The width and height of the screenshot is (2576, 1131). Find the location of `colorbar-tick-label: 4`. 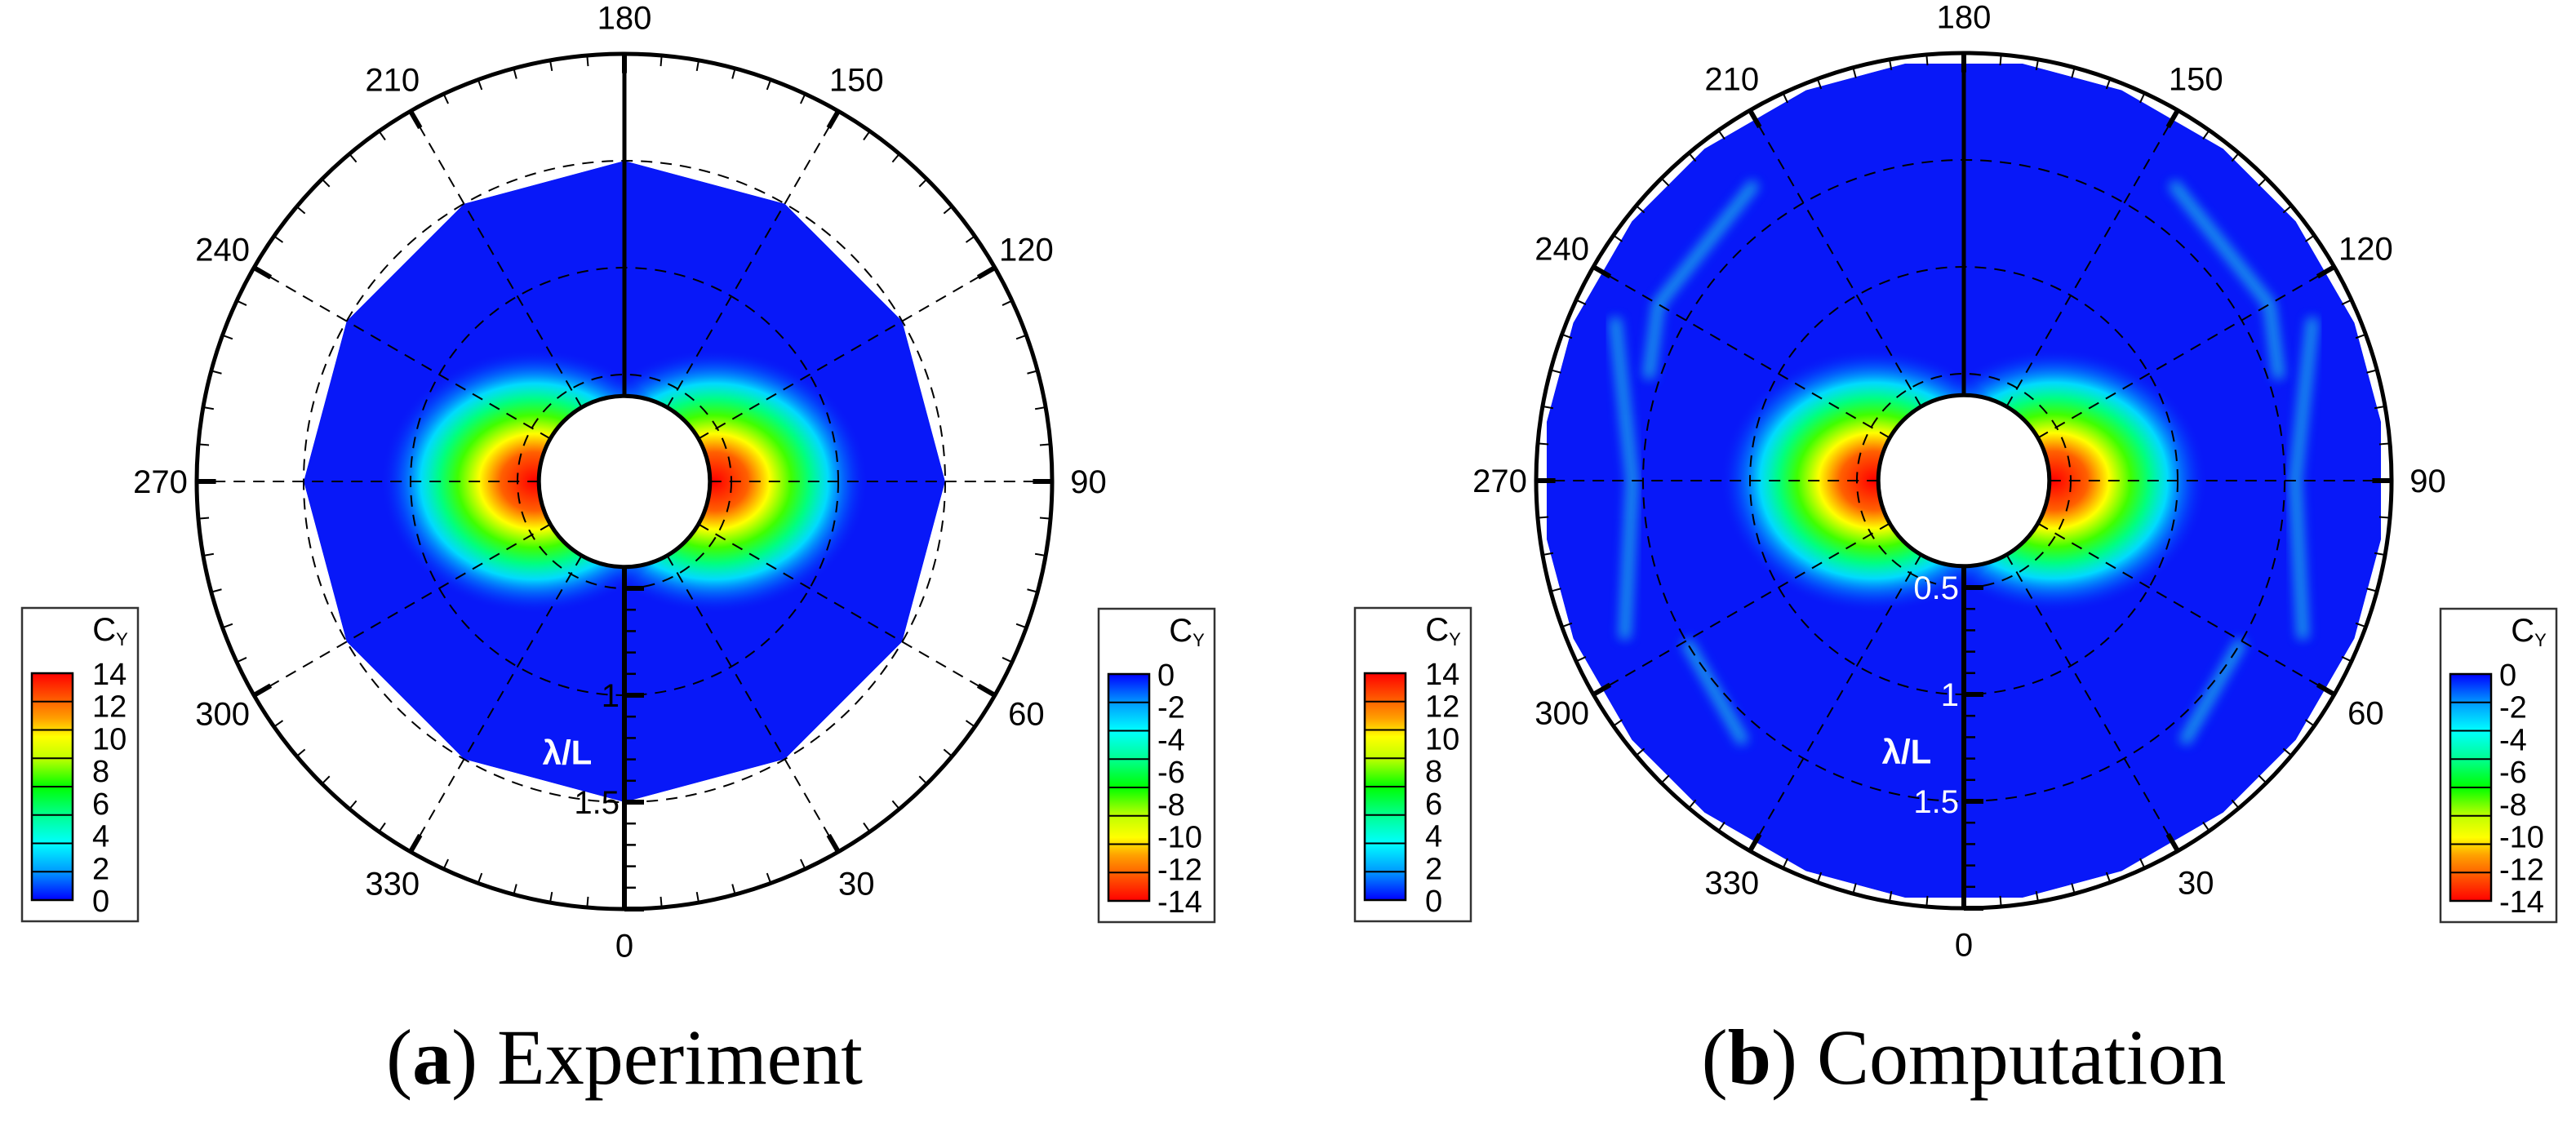

colorbar-tick-label: 4 is located at coordinates (100, 837).